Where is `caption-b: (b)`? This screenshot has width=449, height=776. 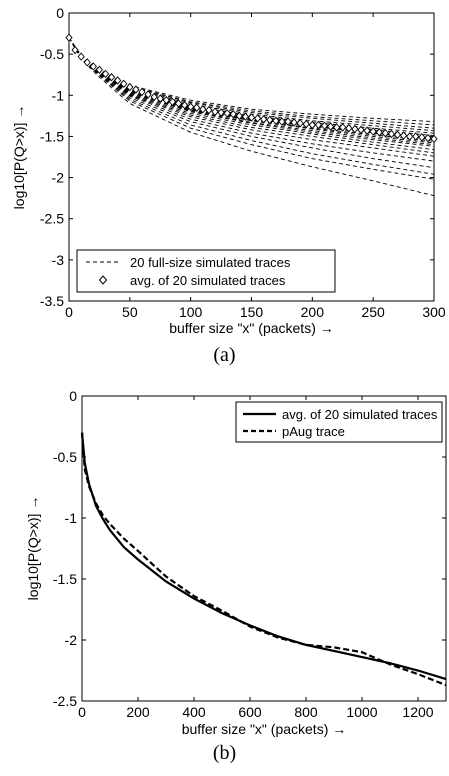
caption-b: (b) is located at coordinates (224, 753).